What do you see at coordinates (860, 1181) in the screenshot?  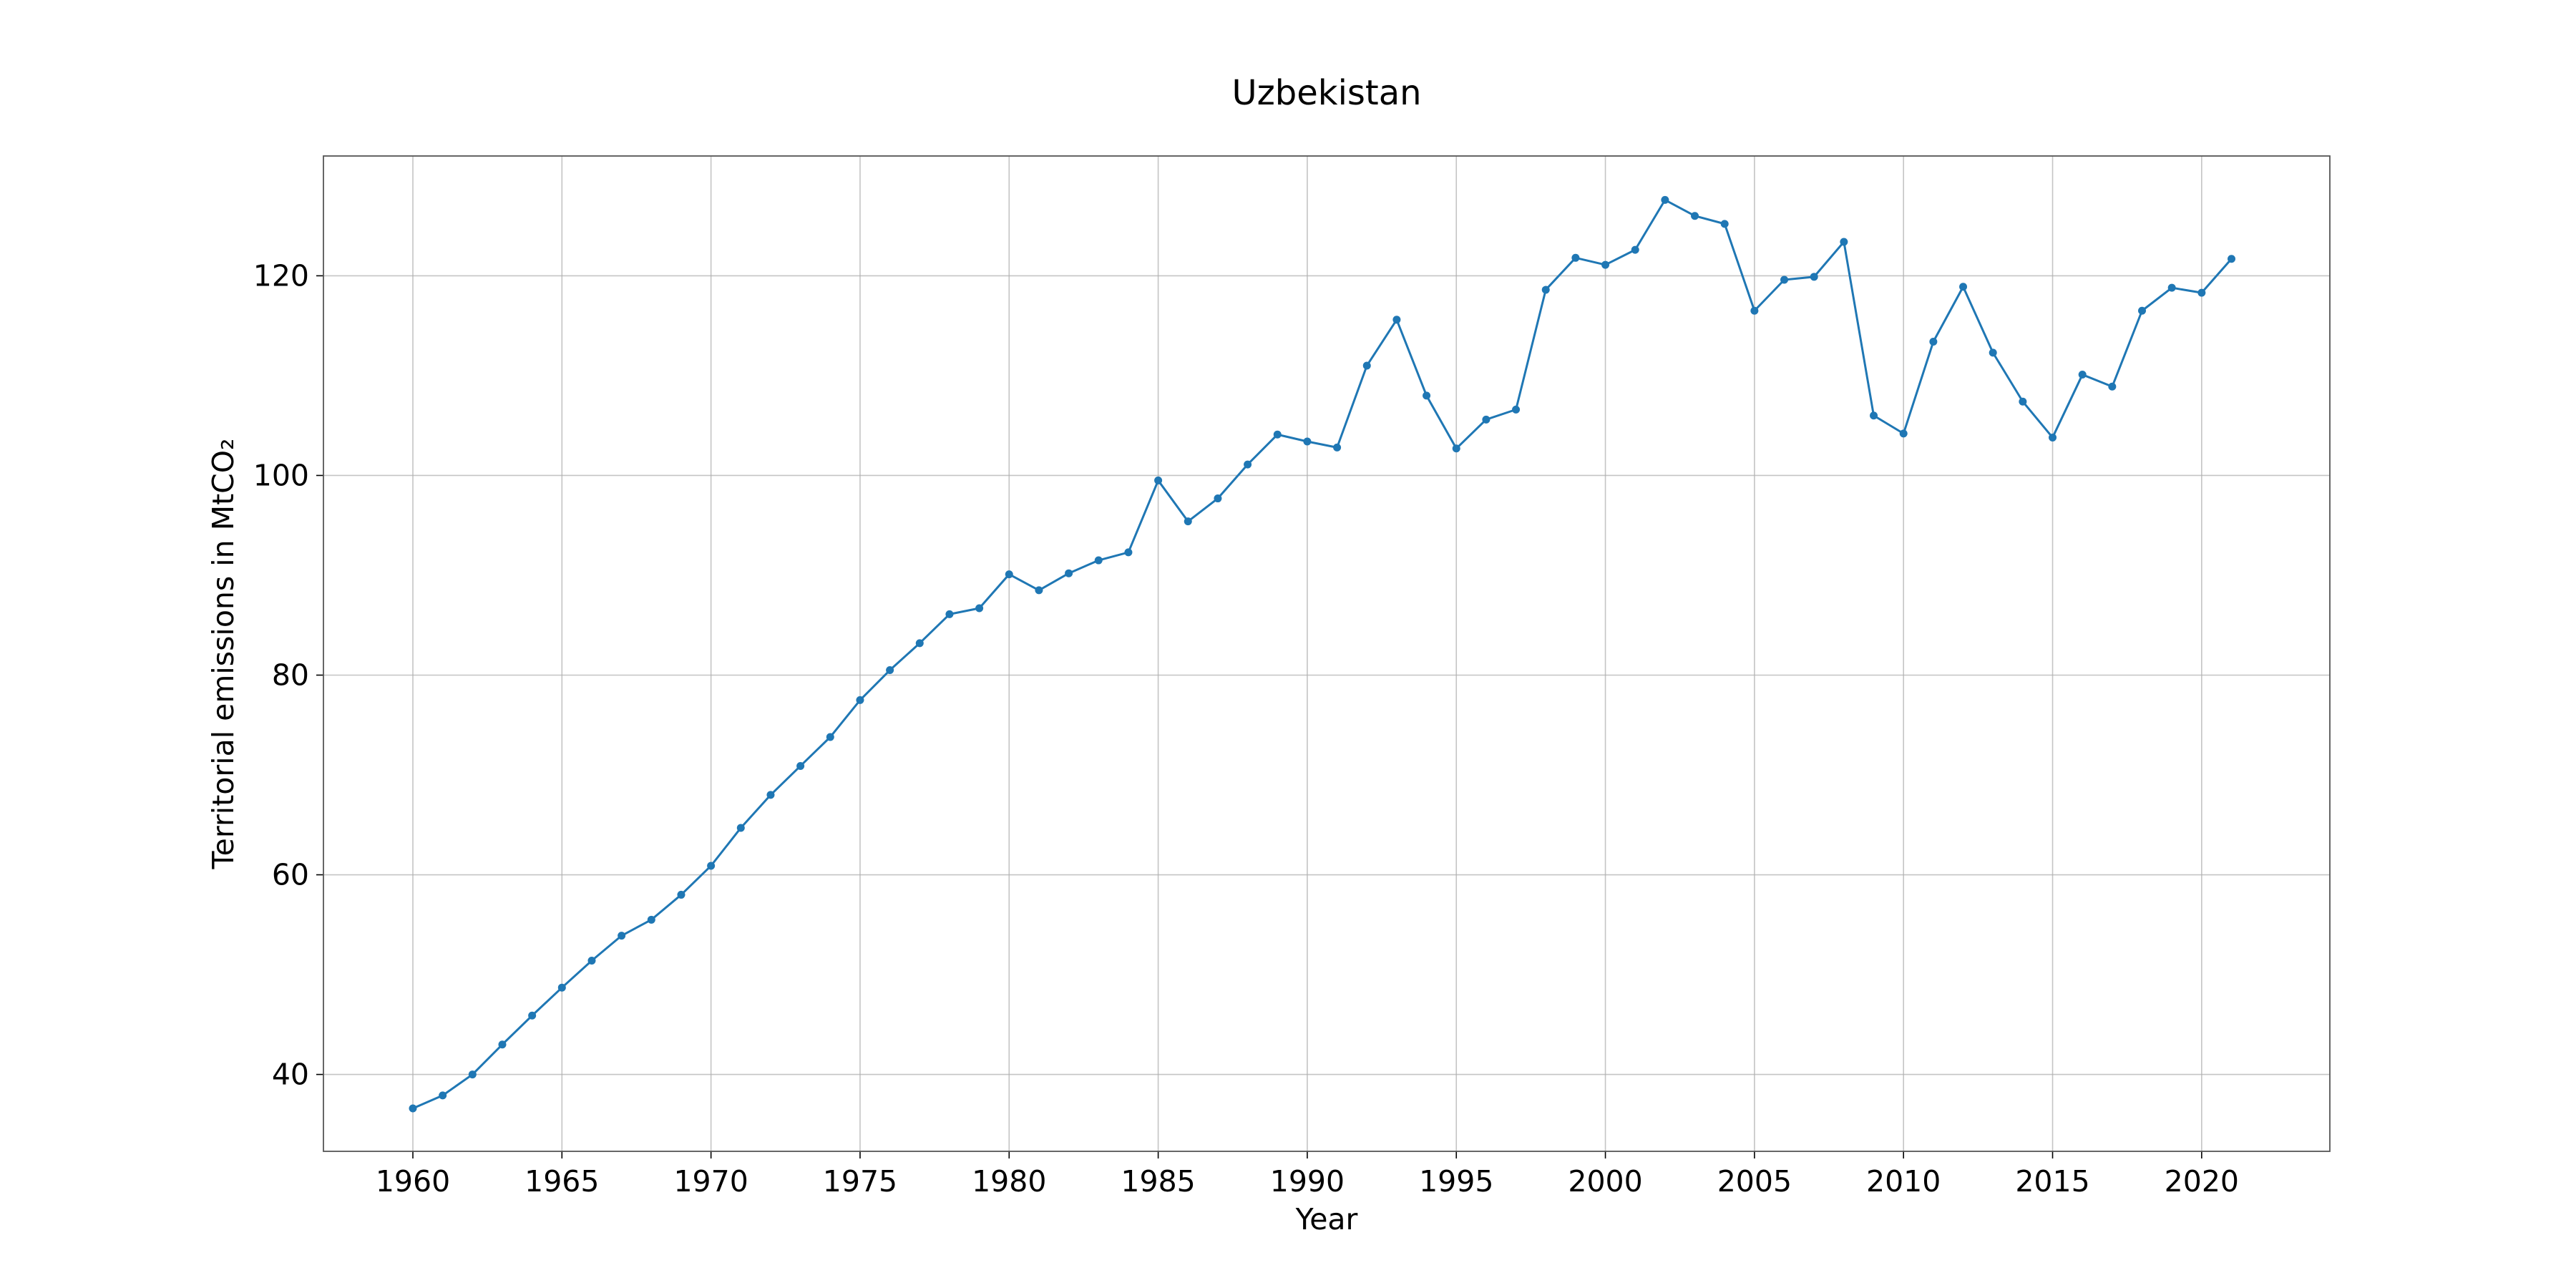 I see `x-tick-label: 1975` at bounding box center [860, 1181].